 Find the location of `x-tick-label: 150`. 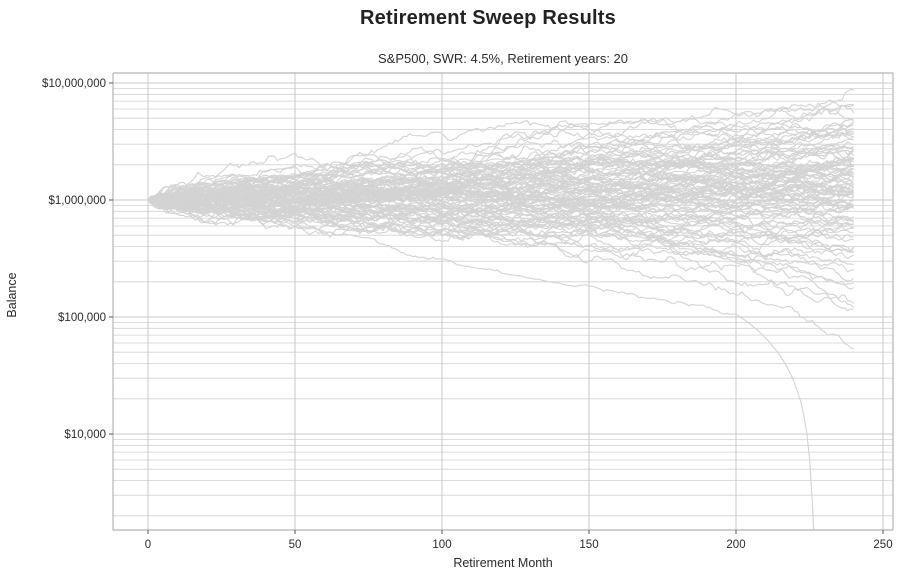

x-tick-label: 150 is located at coordinates (588, 545).